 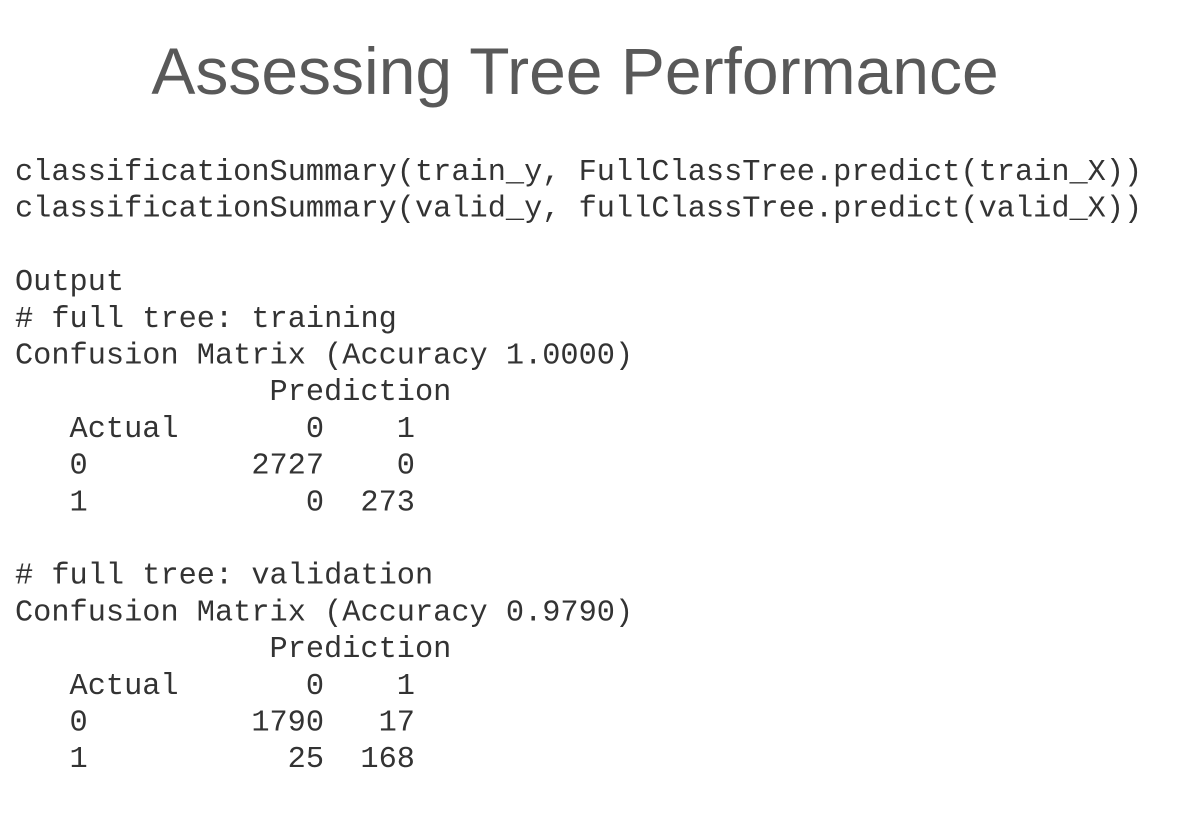 I want to click on comment: # full tree: training, so click(x=206, y=320).